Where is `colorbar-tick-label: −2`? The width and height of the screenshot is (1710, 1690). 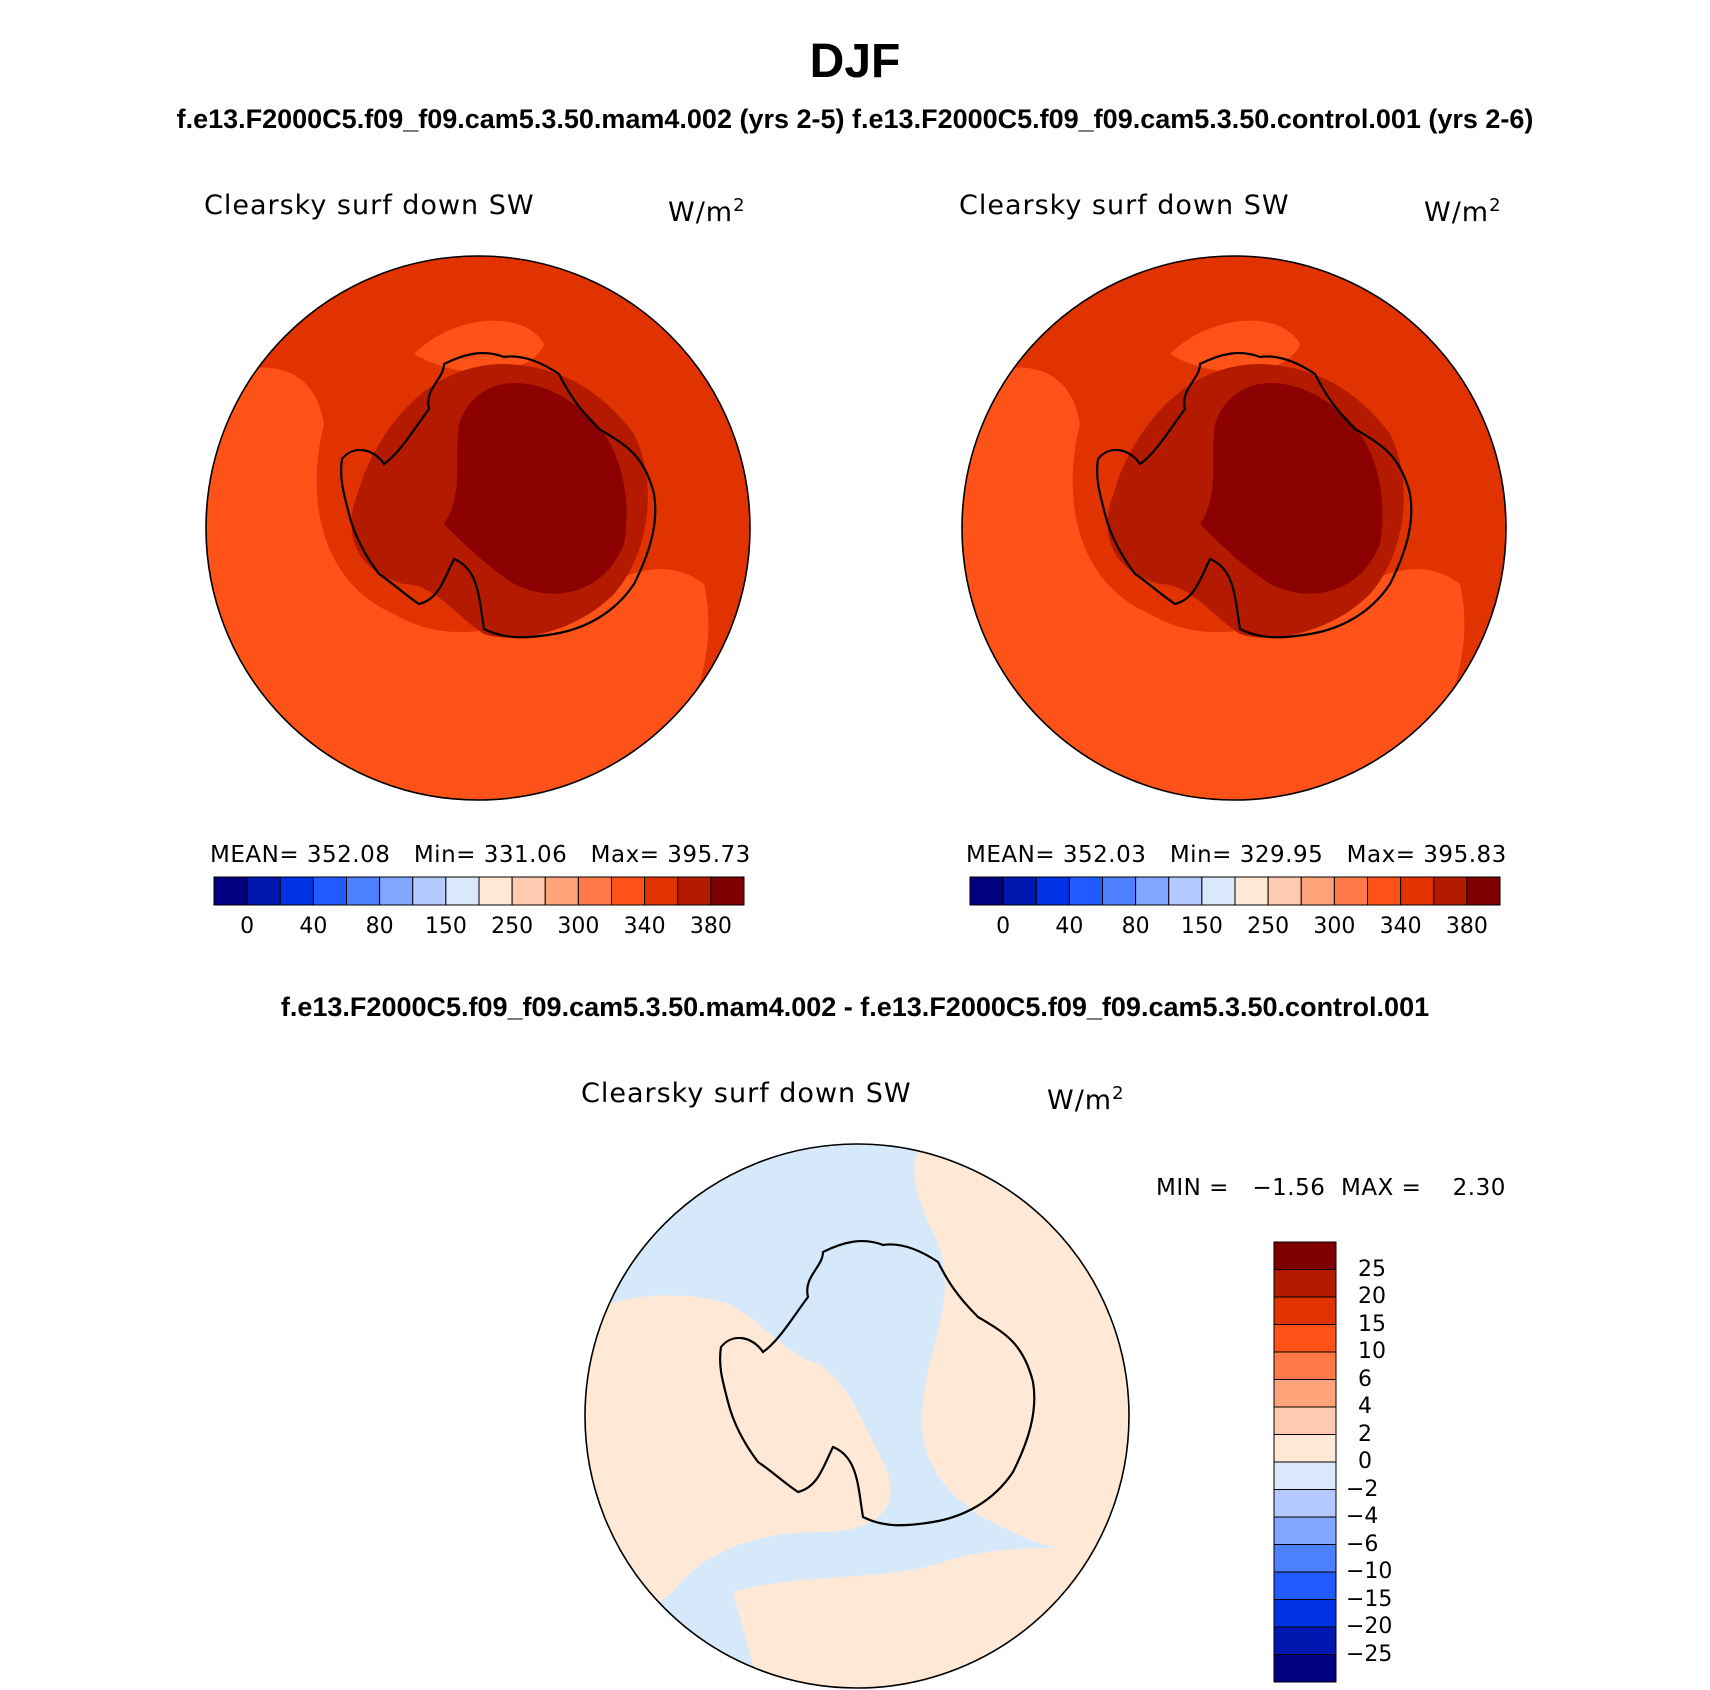
colorbar-tick-label: −2 is located at coordinates (1362, 1489).